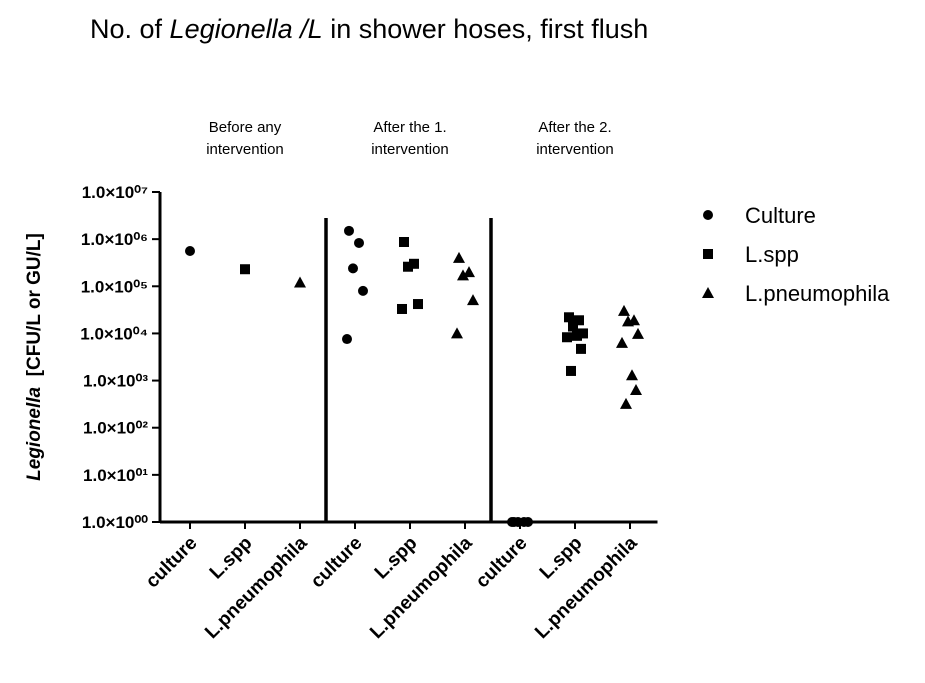 The image size is (925, 683). What do you see at coordinates (486, 29) in the screenshot?
I see `title-part: in shower hoses, first flush` at bounding box center [486, 29].